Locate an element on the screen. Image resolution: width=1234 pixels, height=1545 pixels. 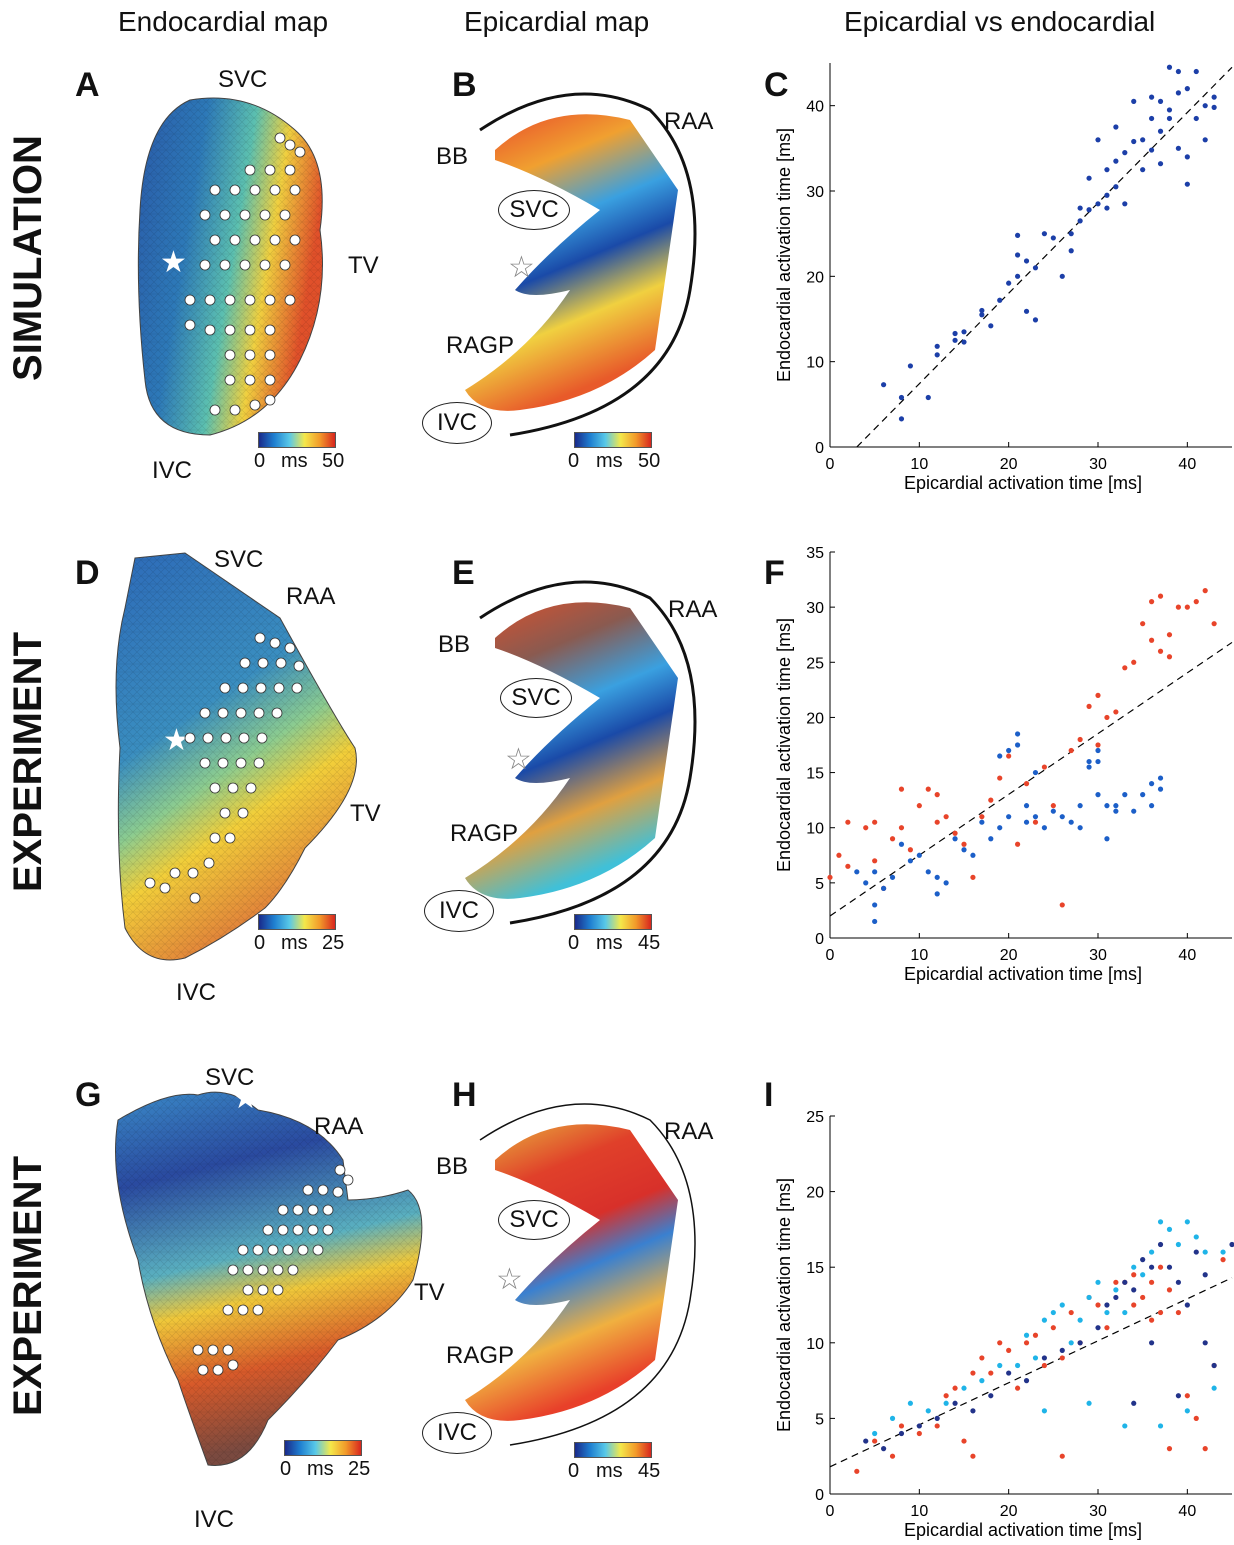
y-tick-label: 10 is located at coordinates (815, 363).